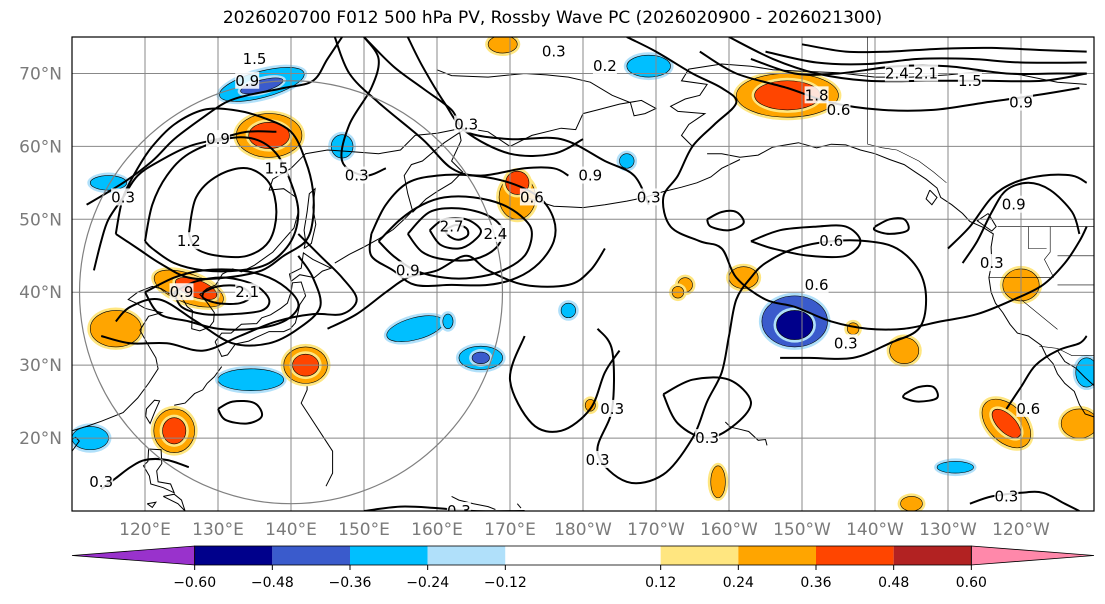 The width and height of the screenshot is (1105, 604). What do you see at coordinates (802, 530) in the screenshot?
I see `lon-tick-label: 150°W` at bounding box center [802, 530].